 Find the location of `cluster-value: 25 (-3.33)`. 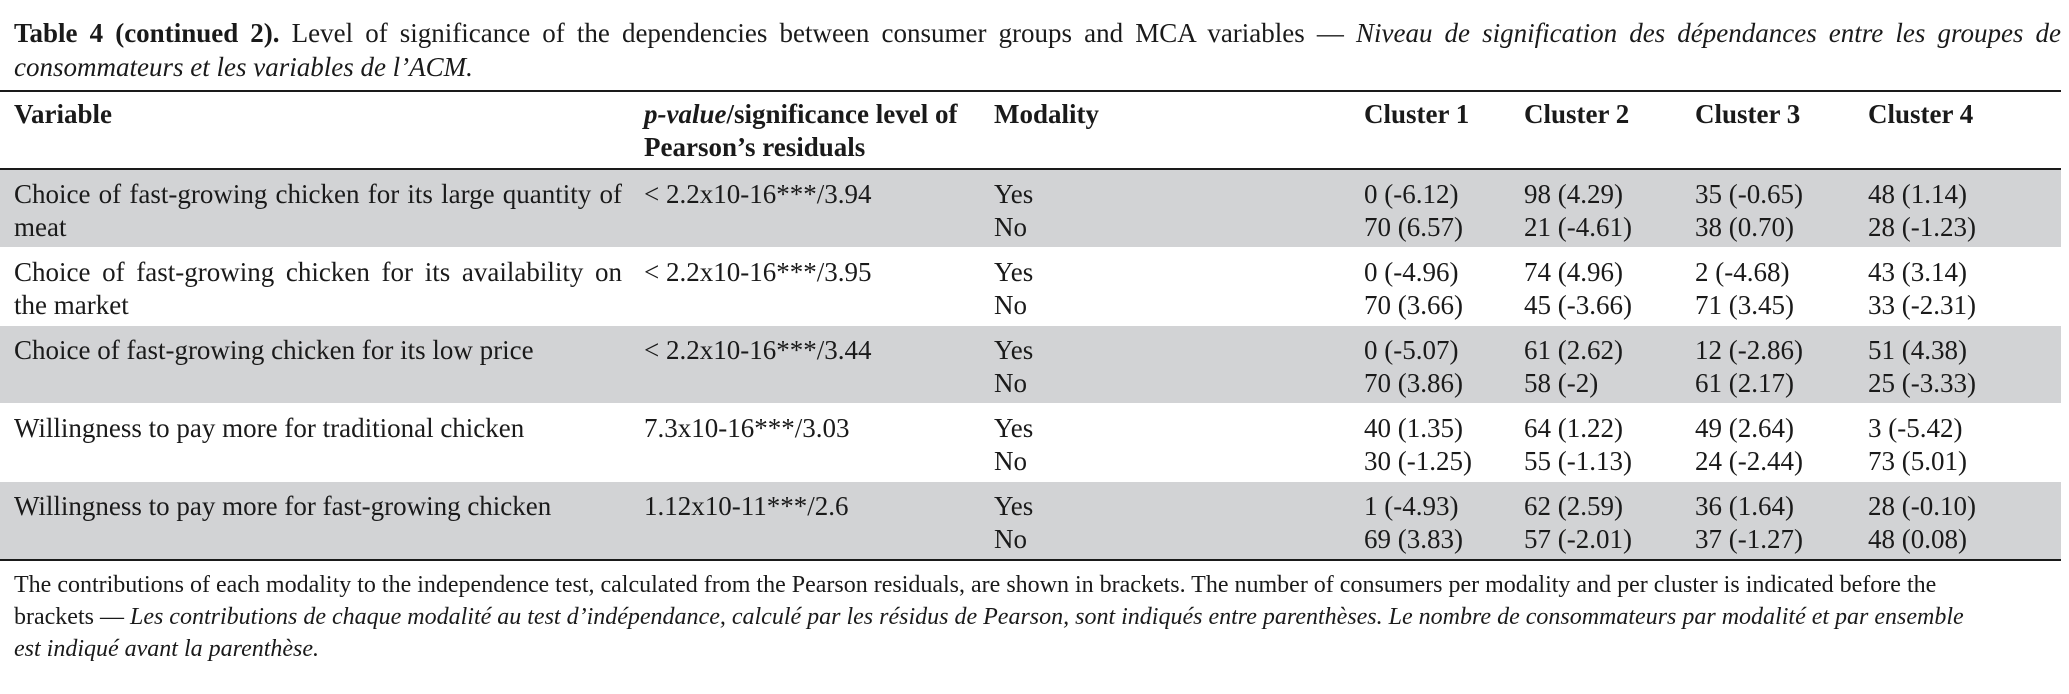

cluster-value: 25 (-3.33) is located at coordinates (1922, 383).